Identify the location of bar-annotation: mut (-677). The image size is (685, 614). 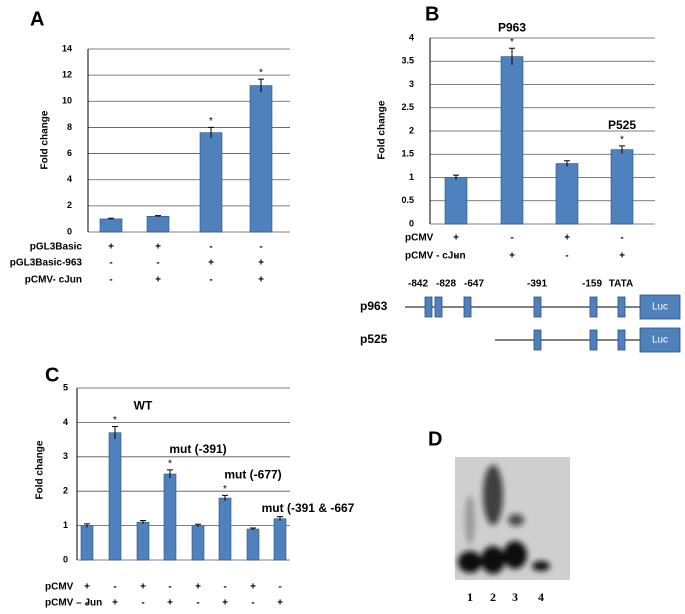
(252, 474).